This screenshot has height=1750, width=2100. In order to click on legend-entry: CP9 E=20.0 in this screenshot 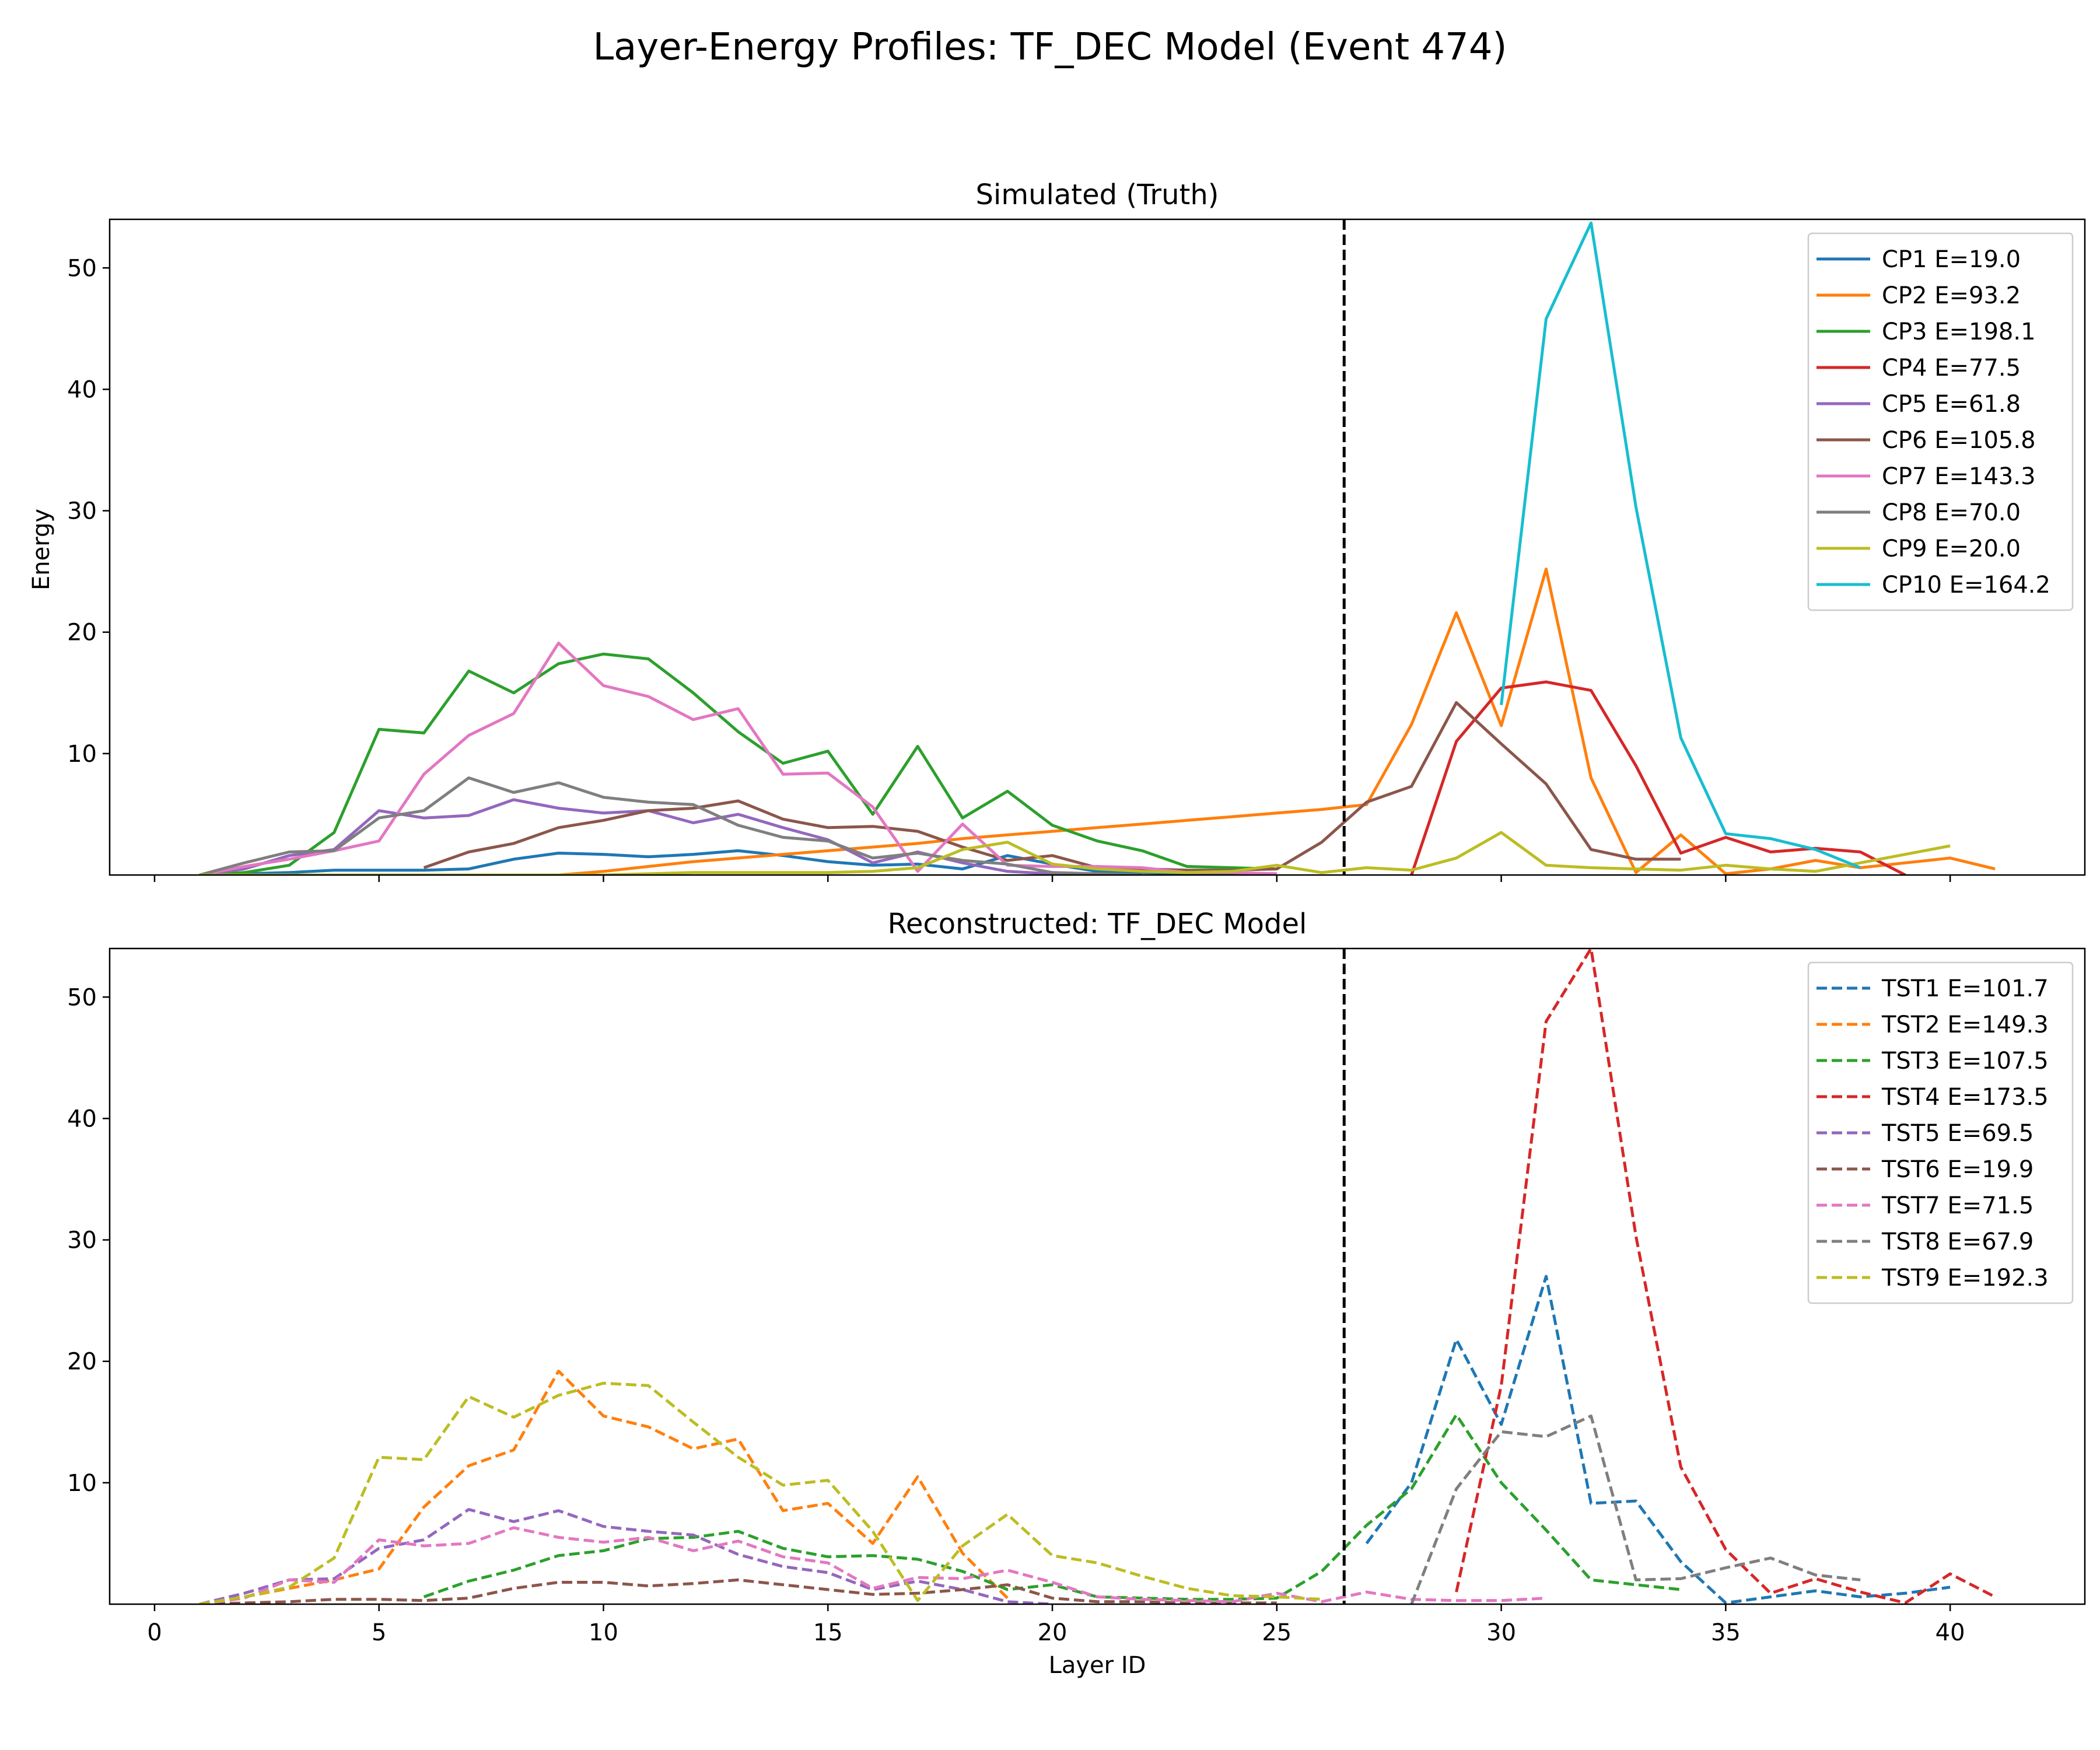, I will do `click(1951, 549)`.